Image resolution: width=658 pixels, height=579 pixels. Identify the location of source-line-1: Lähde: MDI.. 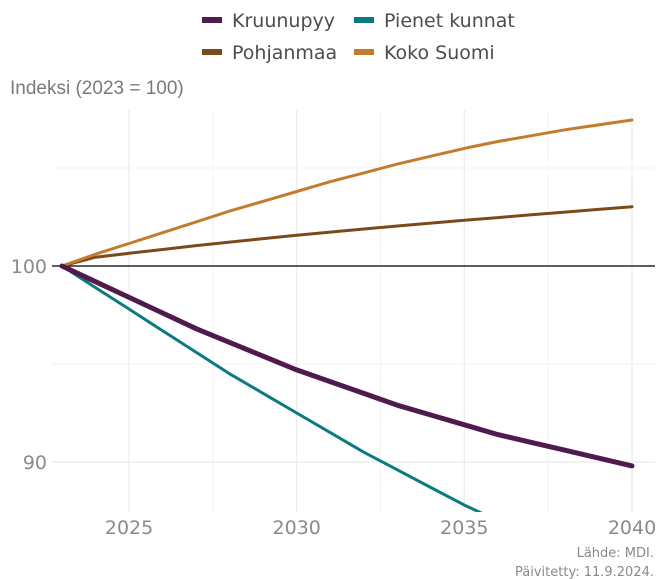
(615, 553).